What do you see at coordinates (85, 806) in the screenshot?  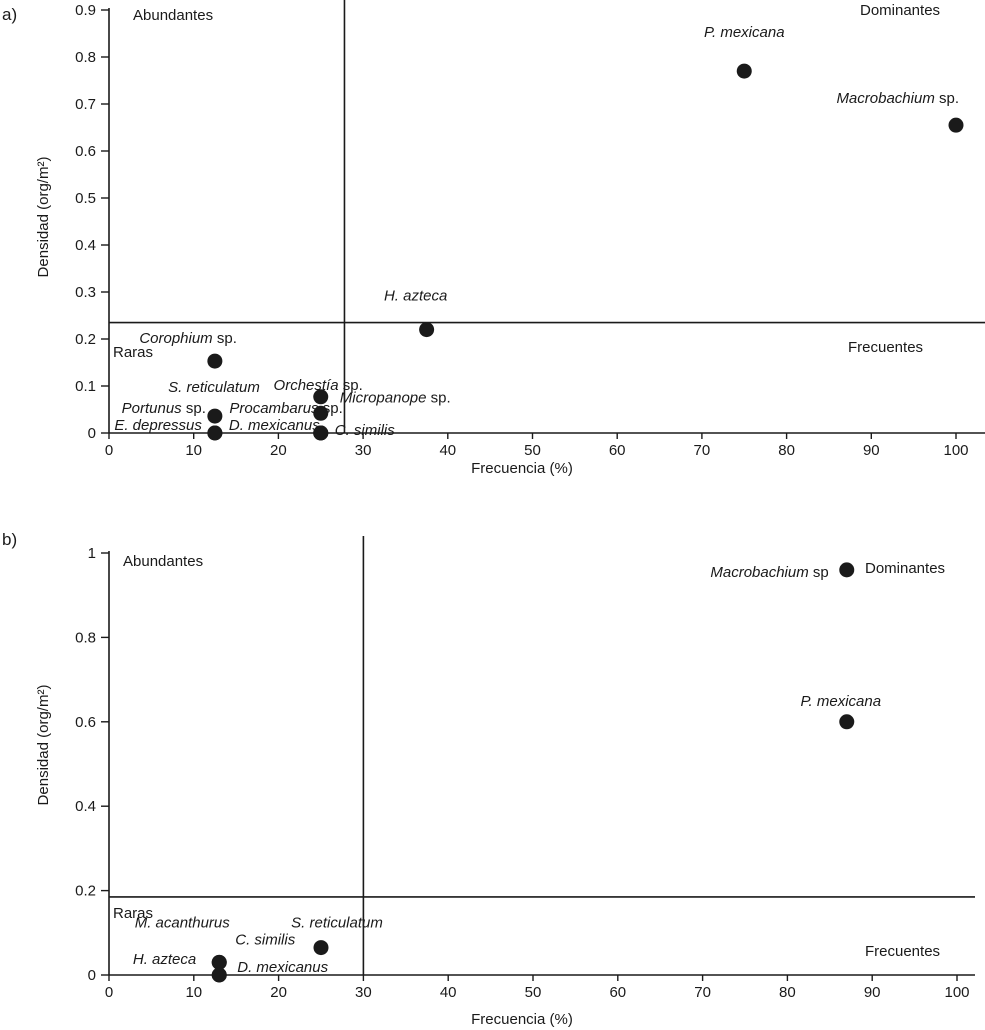 I see `y-tick-label: 0.4` at bounding box center [85, 806].